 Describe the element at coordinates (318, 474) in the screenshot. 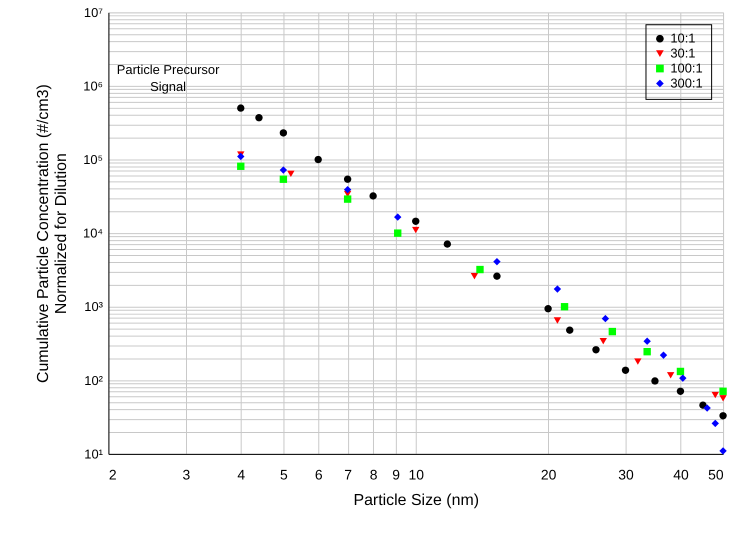

I see `x-tick-label: 6` at that location.